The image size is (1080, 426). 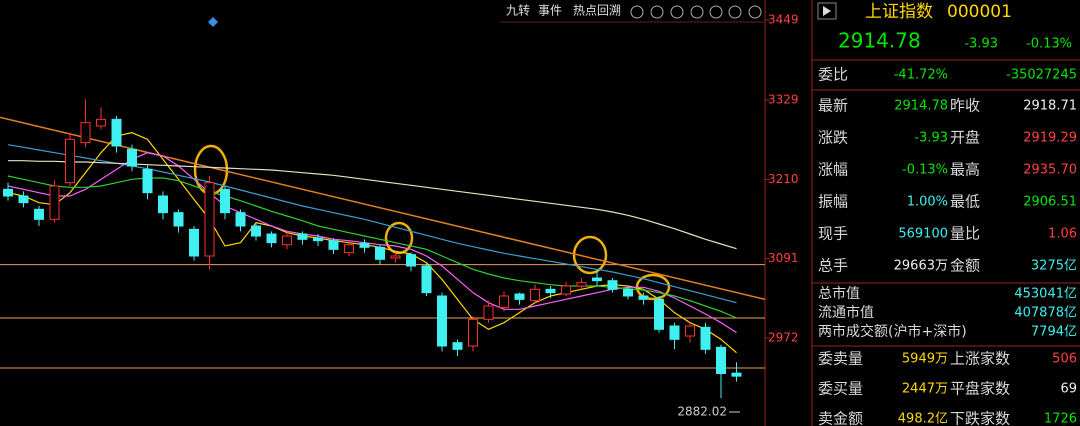 I want to click on value: 2906.51, so click(x=1050, y=202).